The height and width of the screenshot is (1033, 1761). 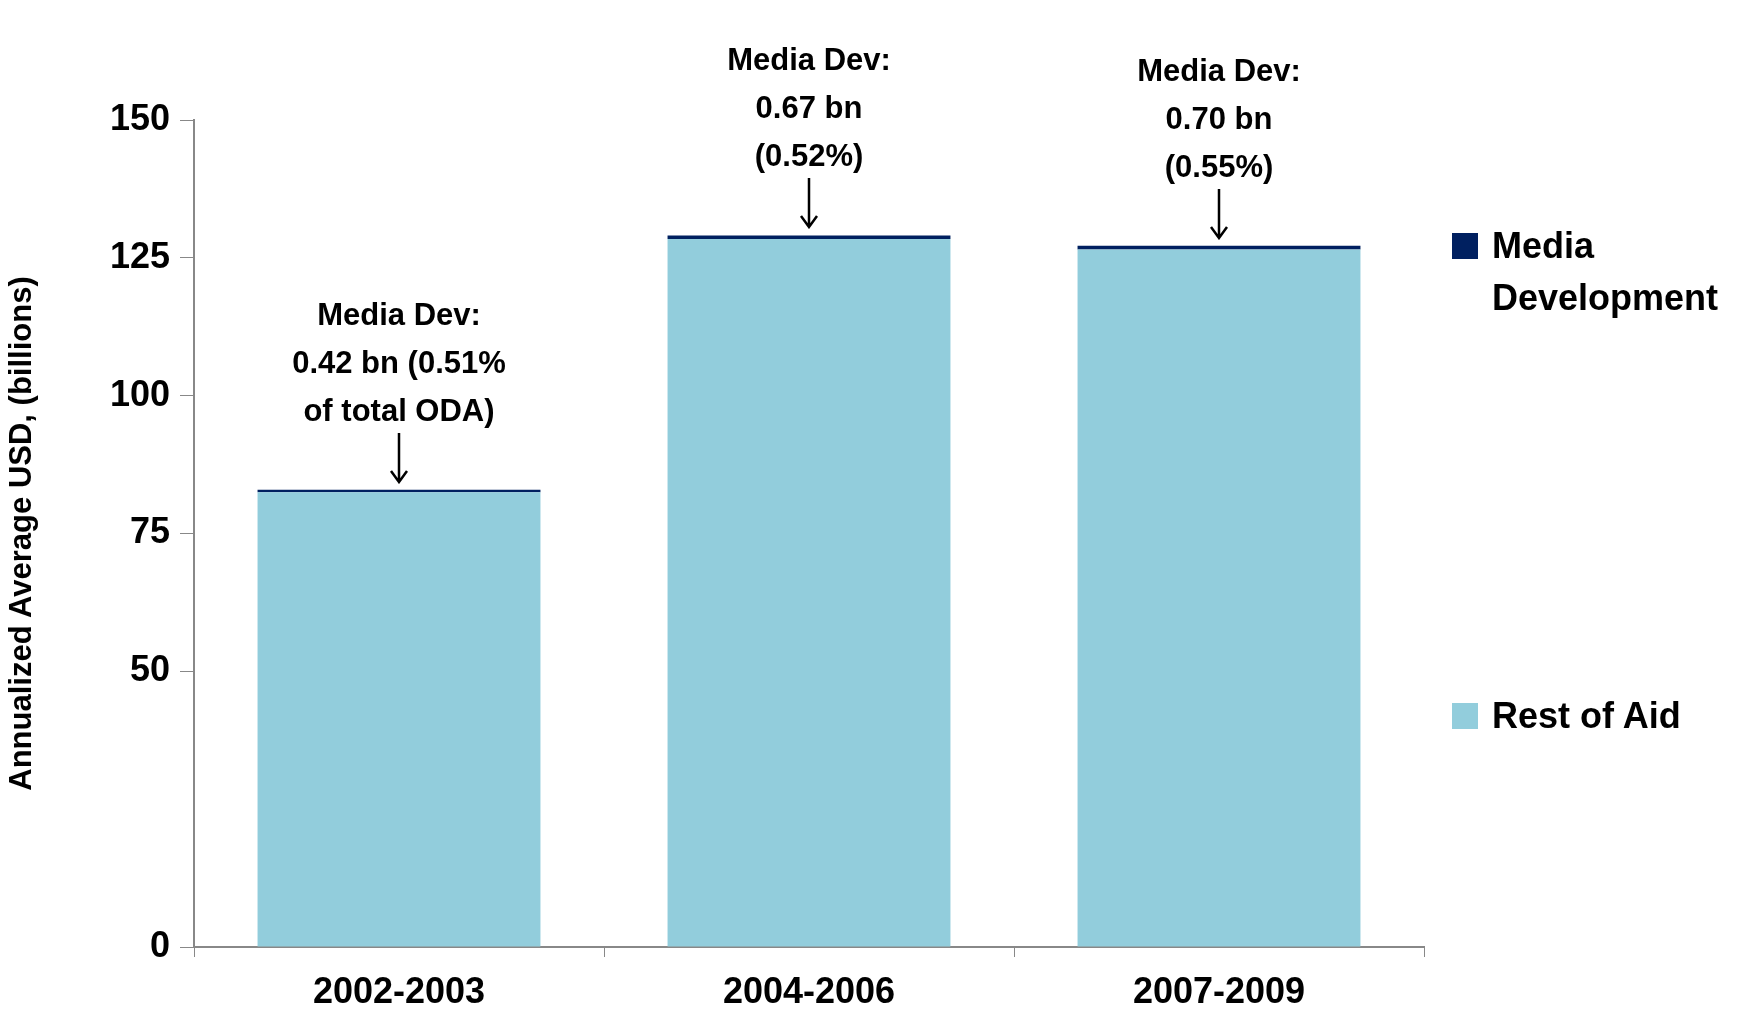 What do you see at coordinates (1219, 118) in the screenshot?
I see `annotation: Media Dev: 0.70 bn (0.55%)` at bounding box center [1219, 118].